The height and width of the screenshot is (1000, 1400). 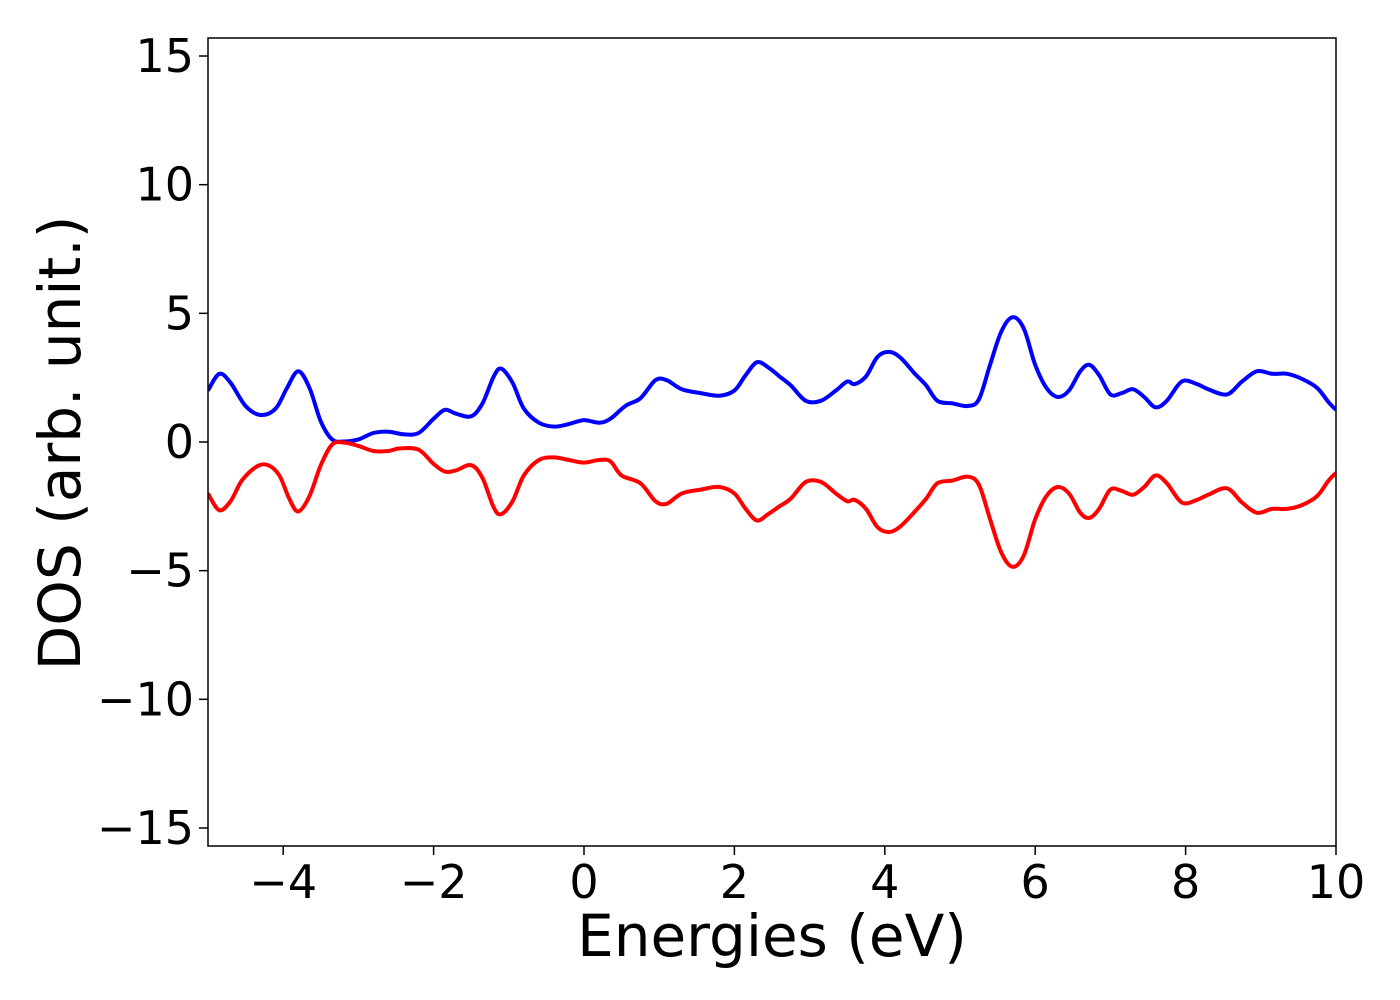 What do you see at coordinates (772, 936) in the screenshot?
I see `x-axis-title: Energies (eV)` at bounding box center [772, 936].